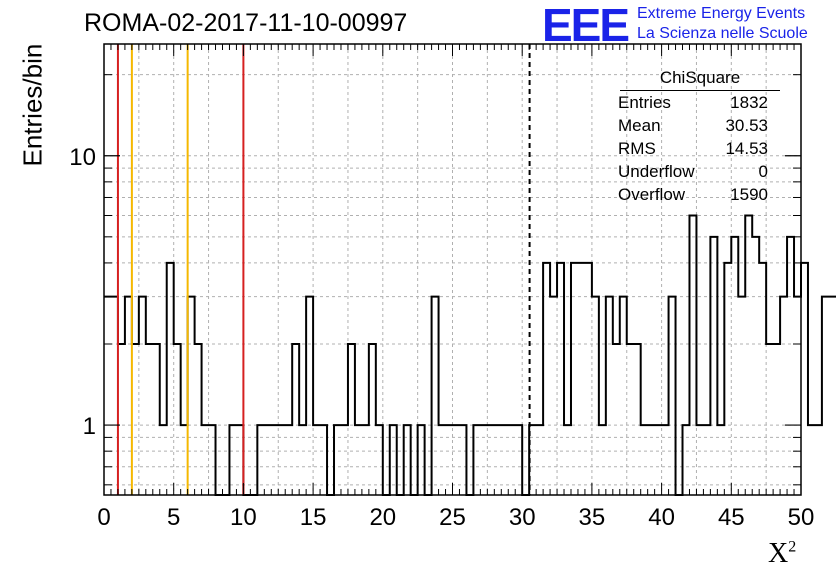  What do you see at coordinates (749, 102) in the screenshot?
I see `stats-value: 1832` at bounding box center [749, 102].